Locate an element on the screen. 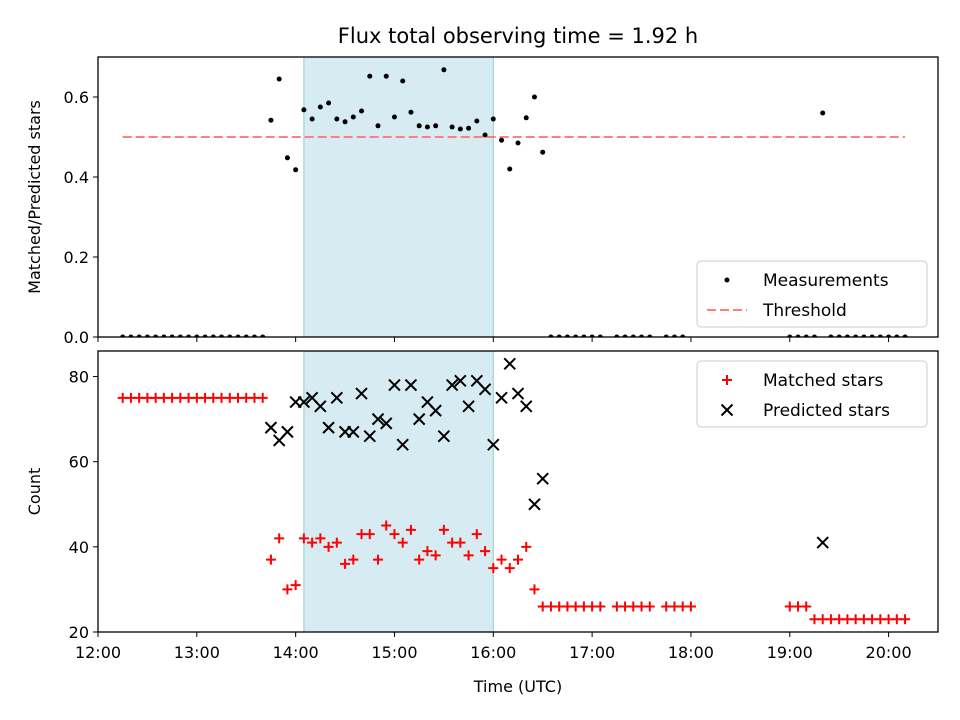 This screenshot has height=720, width=960. x-tick-label: 18:00 is located at coordinates (691, 652).